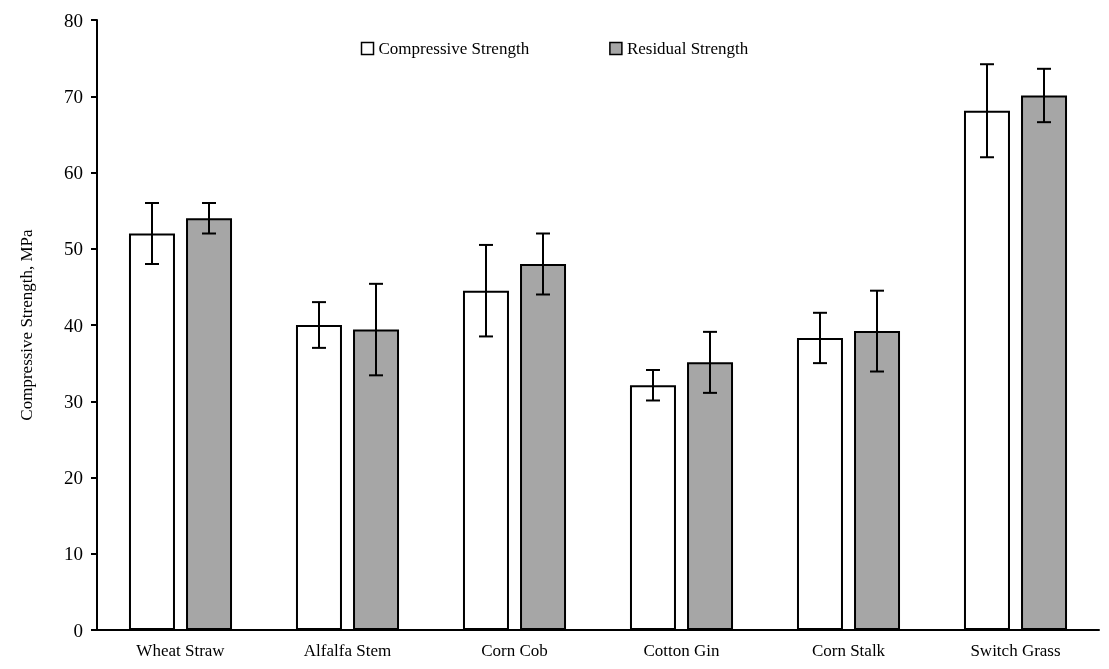 This screenshot has width=1109, height=669. Describe the element at coordinates (454, 48) in the screenshot. I see `legend-label: Compressive Strength` at that location.